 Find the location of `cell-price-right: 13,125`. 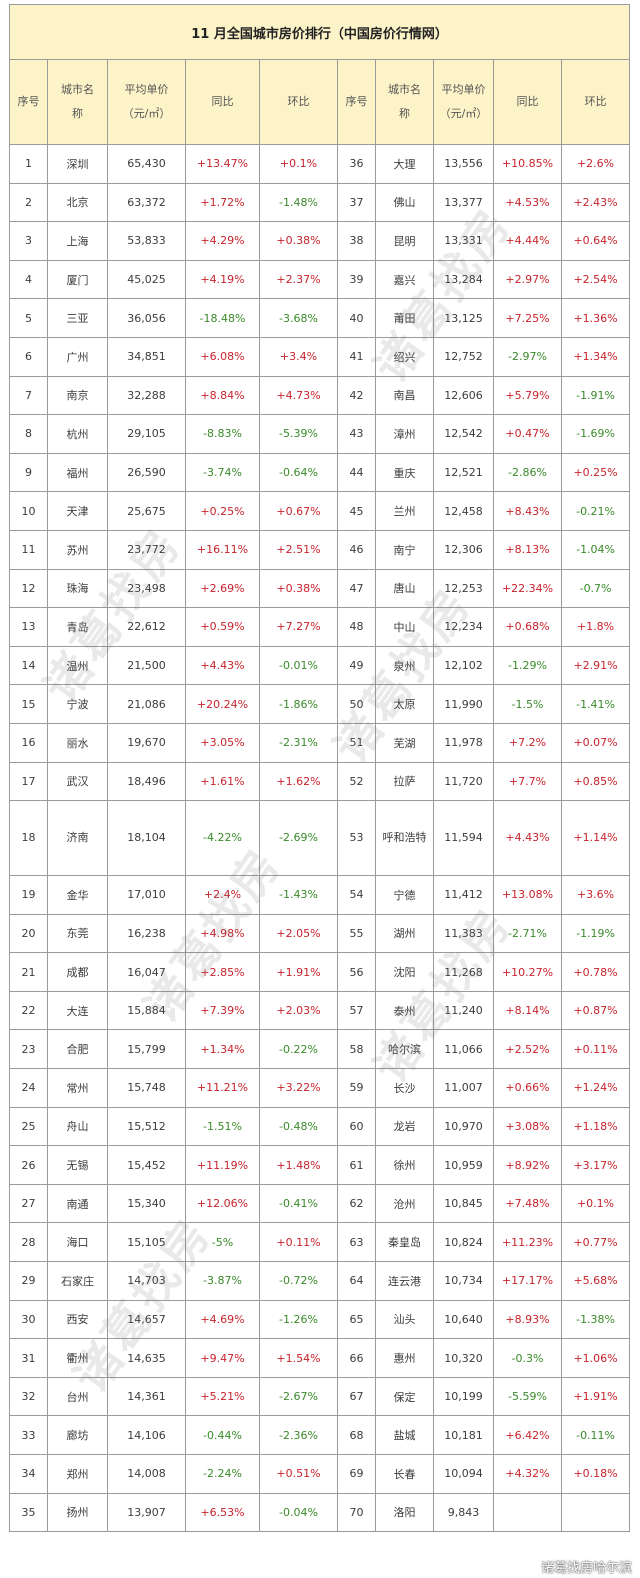

cell-price-right: 13,125 is located at coordinates (463, 318).